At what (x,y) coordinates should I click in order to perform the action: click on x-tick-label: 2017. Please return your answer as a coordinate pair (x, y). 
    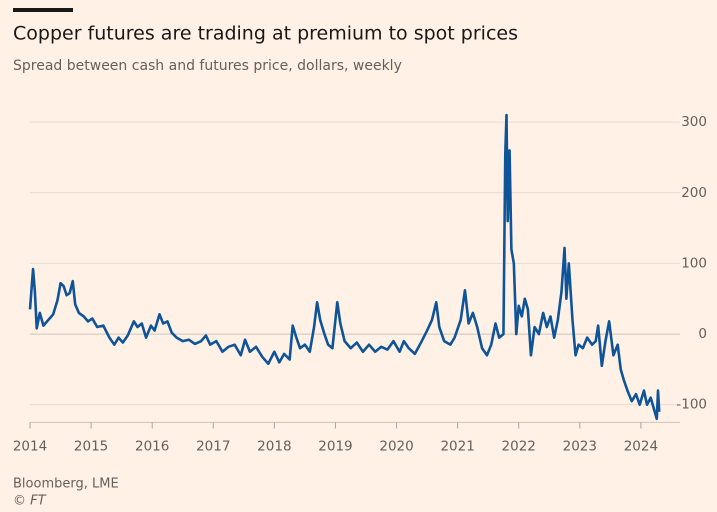
    Looking at the image, I should click on (213, 446).